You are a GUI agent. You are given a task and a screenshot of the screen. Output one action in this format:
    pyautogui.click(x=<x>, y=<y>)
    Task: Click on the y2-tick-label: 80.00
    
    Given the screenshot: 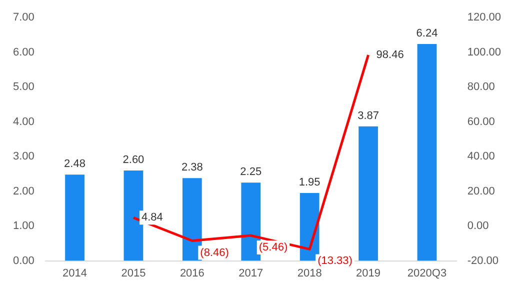 What is the action you would take?
    pyautogui.click(x=481, y=87)
    